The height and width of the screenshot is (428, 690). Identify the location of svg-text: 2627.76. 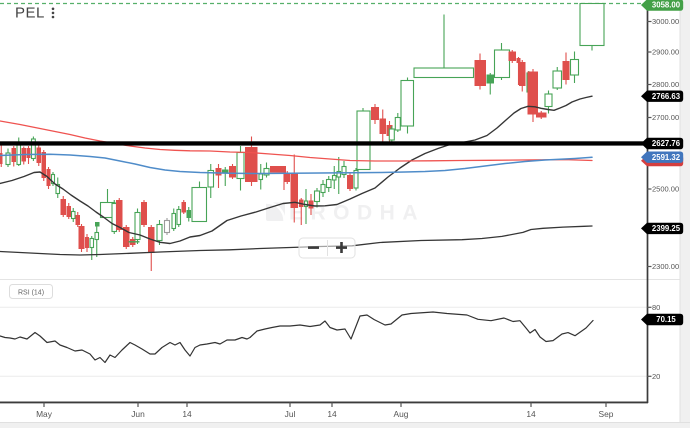
(666, 143).